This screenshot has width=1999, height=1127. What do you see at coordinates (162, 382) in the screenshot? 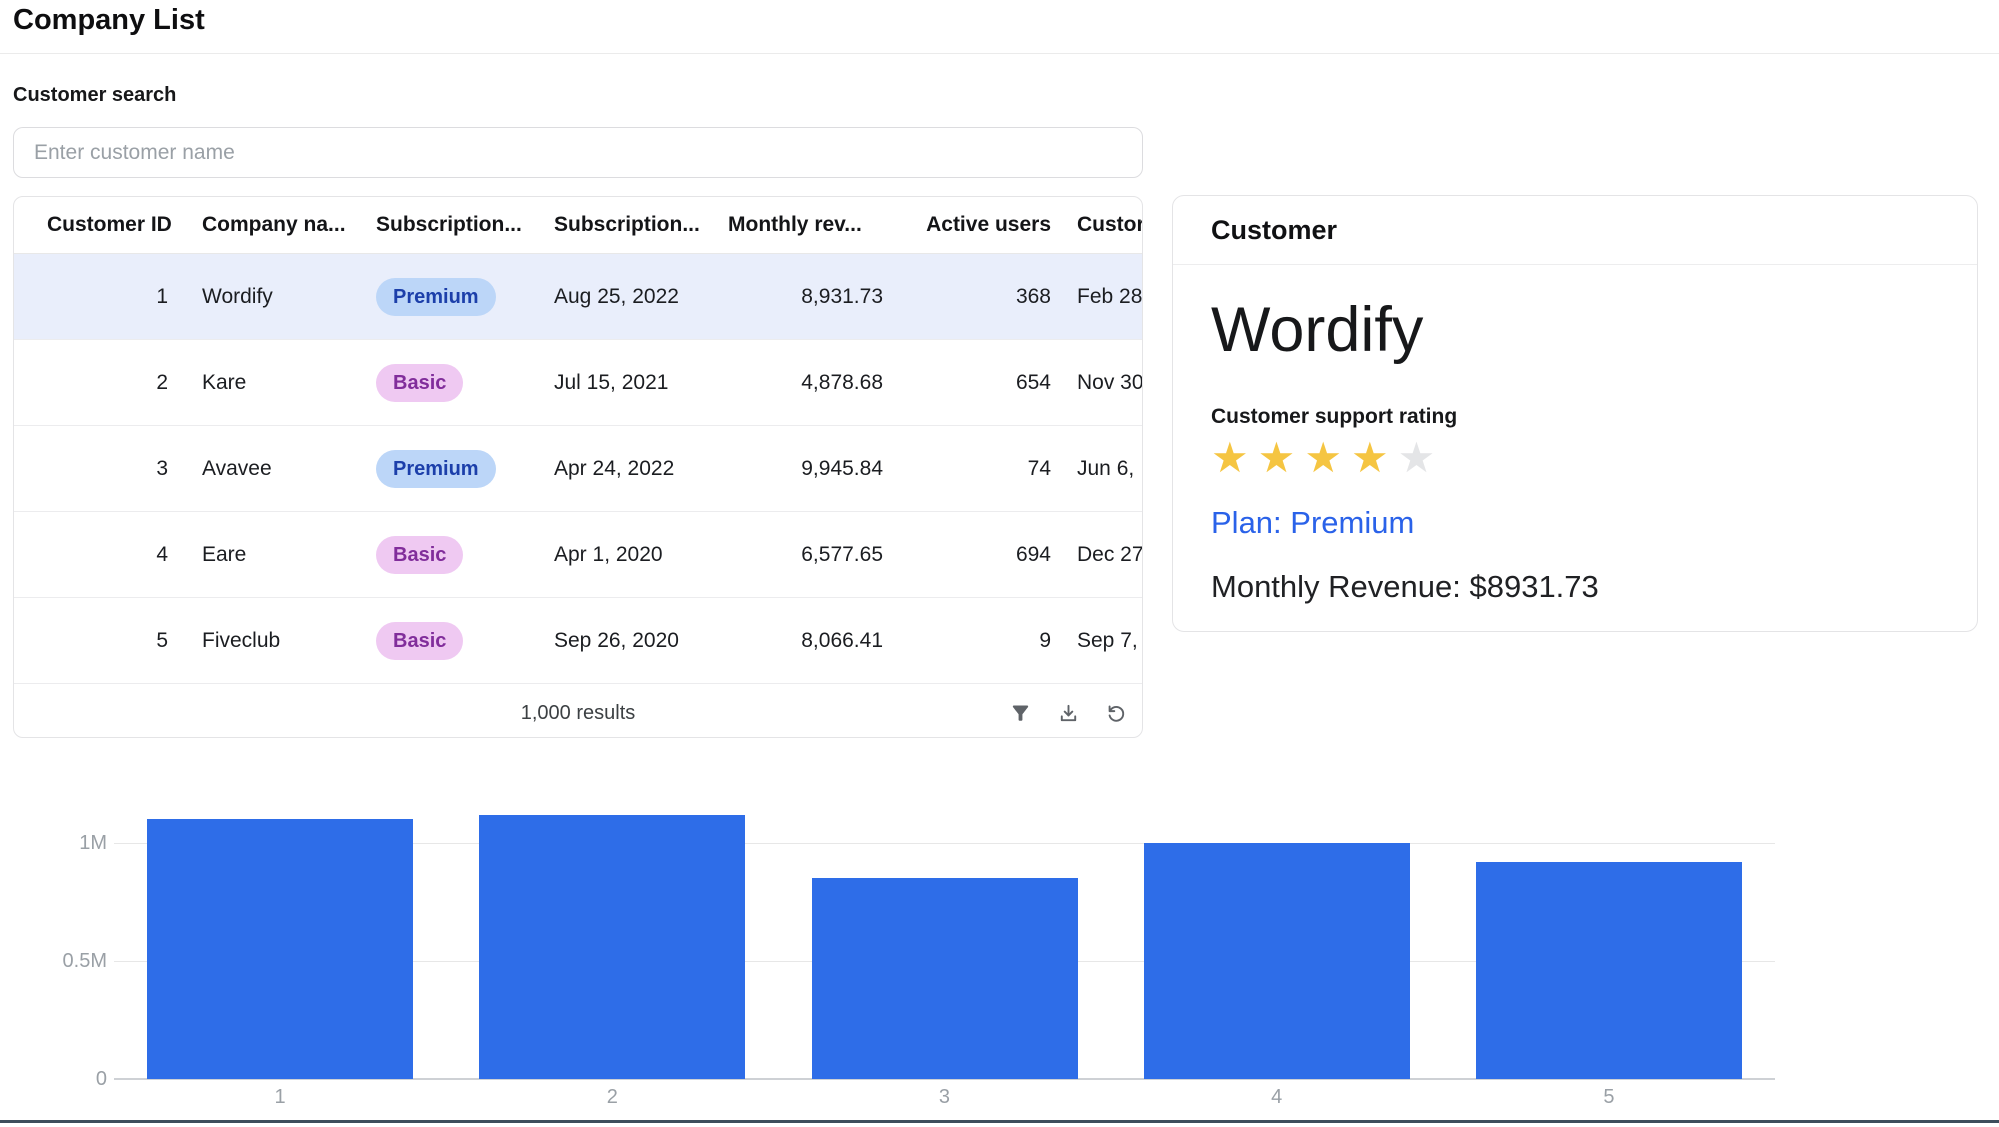
I see `cell-id: 2` at bounding box center [162, 382].